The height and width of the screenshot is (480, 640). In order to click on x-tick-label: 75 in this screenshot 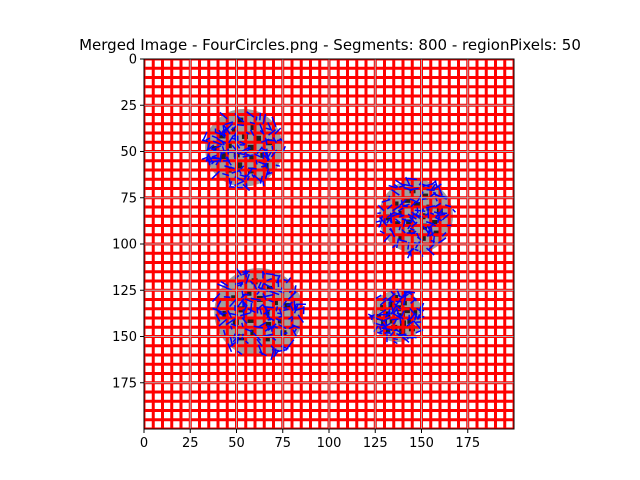, I will do `click(282, 443)`.